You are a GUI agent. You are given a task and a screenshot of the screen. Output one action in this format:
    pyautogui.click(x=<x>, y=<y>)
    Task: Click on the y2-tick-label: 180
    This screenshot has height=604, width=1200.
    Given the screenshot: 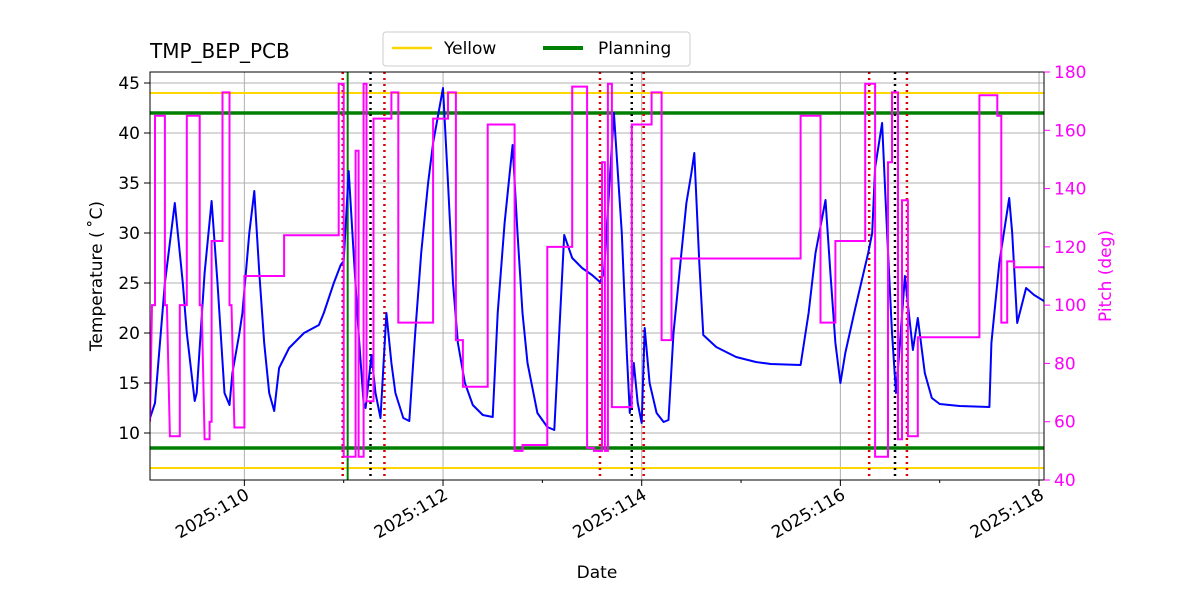 What is the action you would take?
    pyautogui.click(x=1070, y=73)
    